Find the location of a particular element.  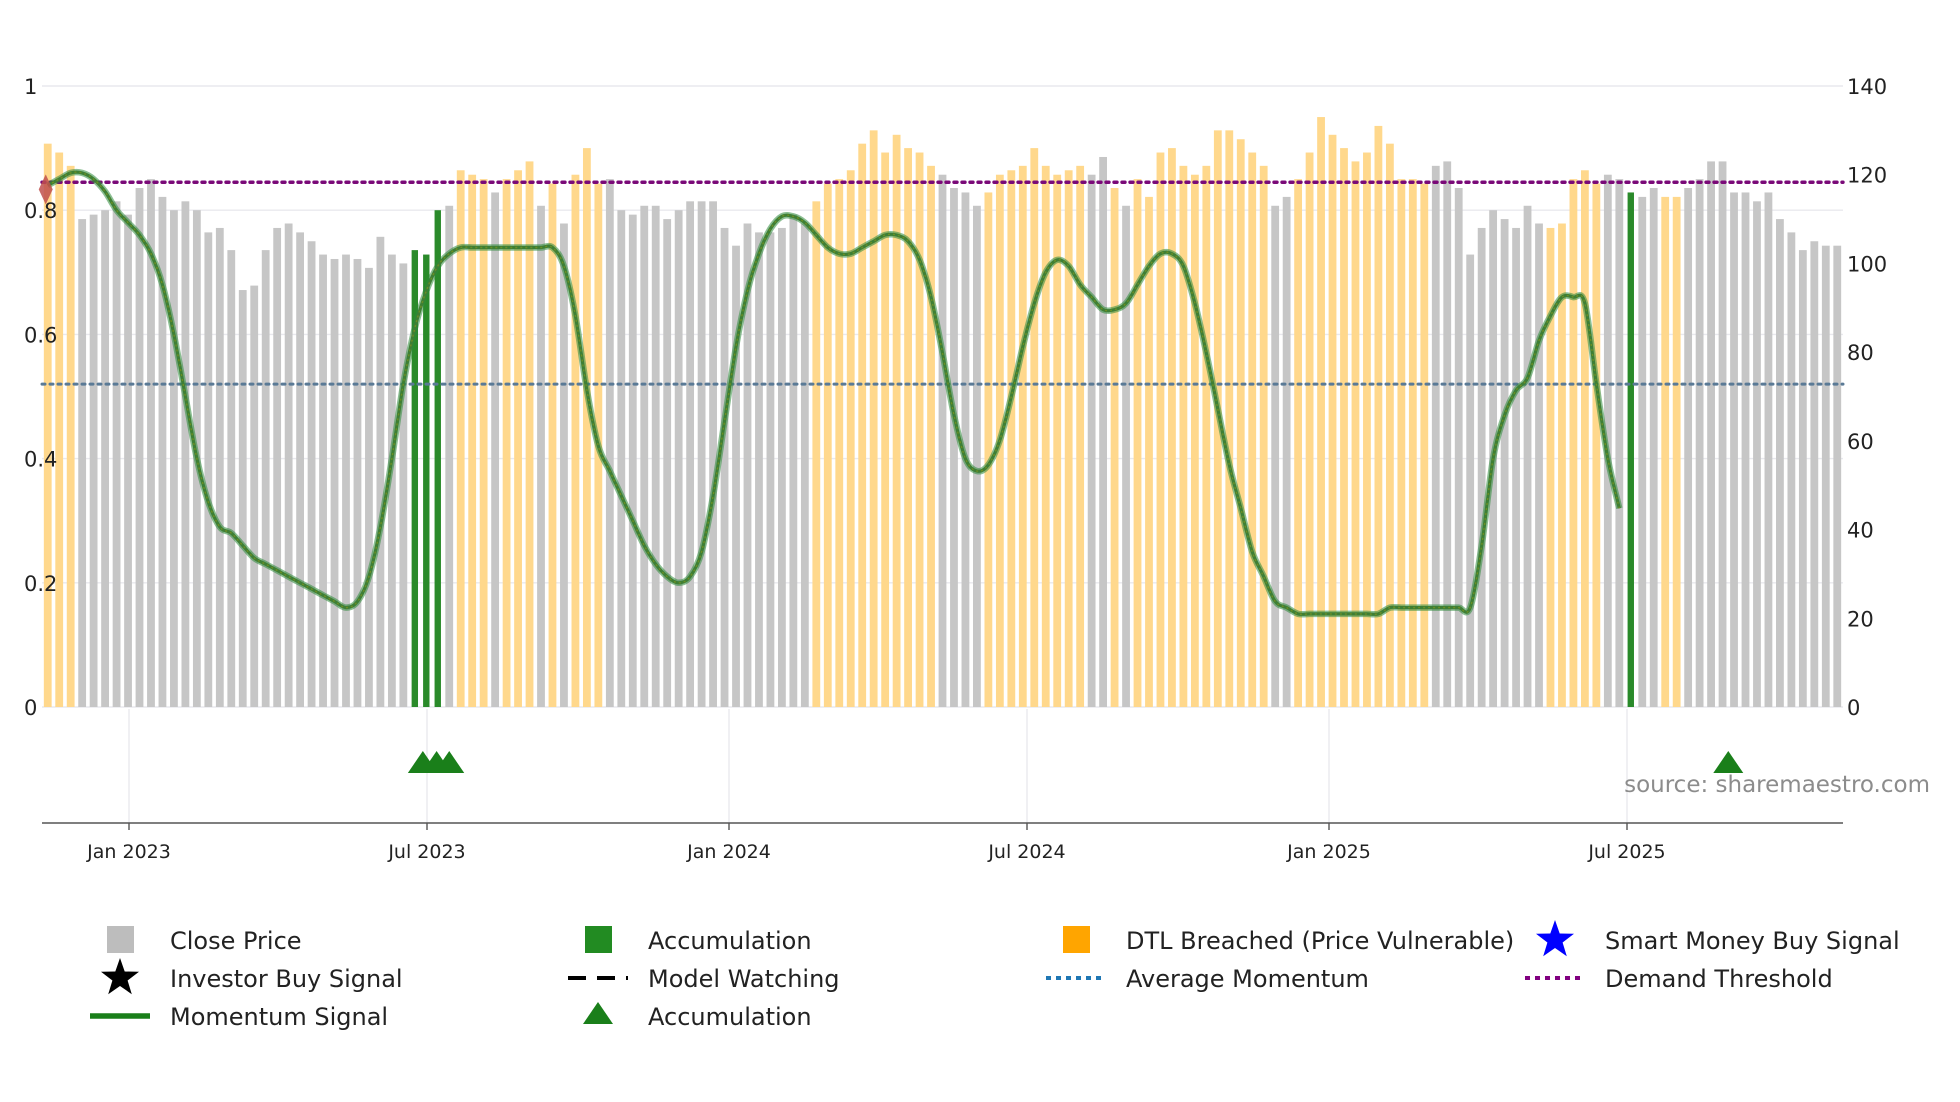

right-tick-label: 140 is located at coordinates (1867, 87).